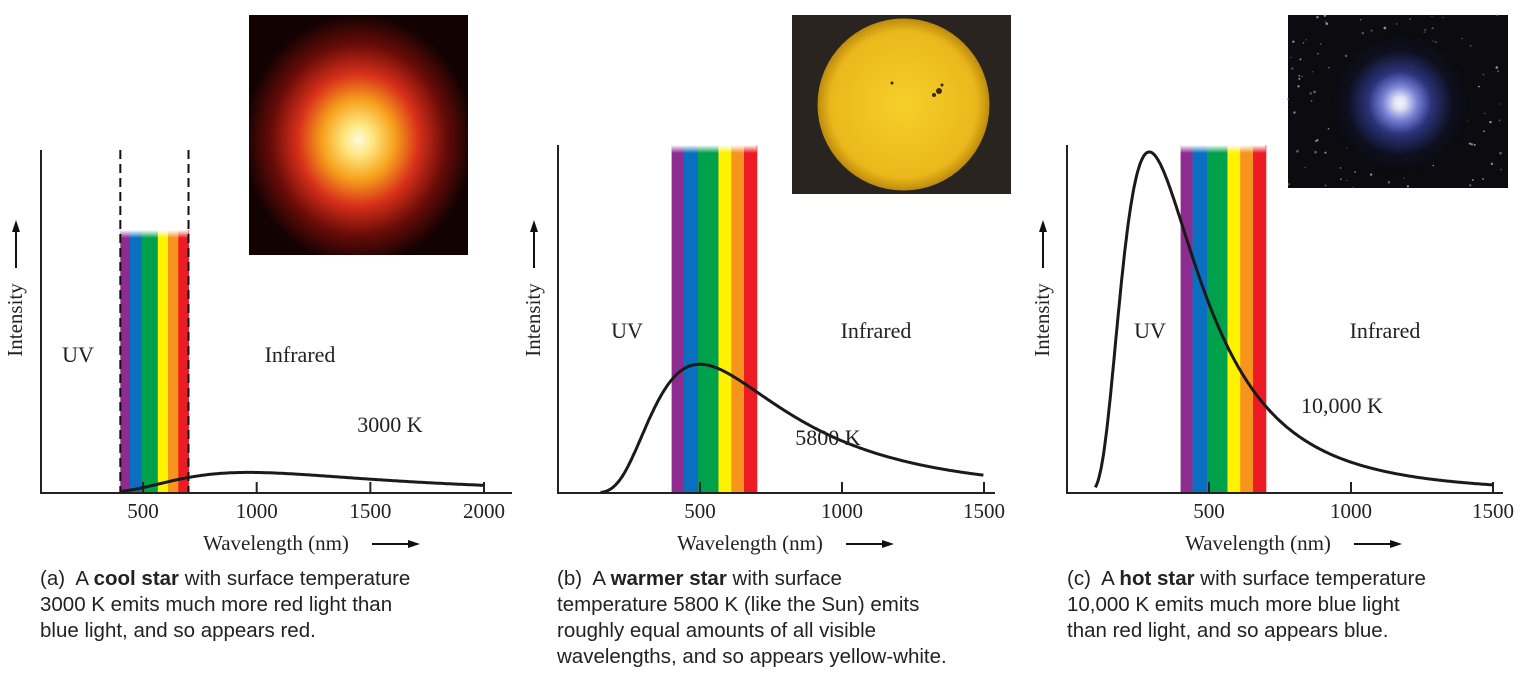 The height and width of the screenshot is (687, 1536). I want to click on star-image-red-star, so click(358, 135).